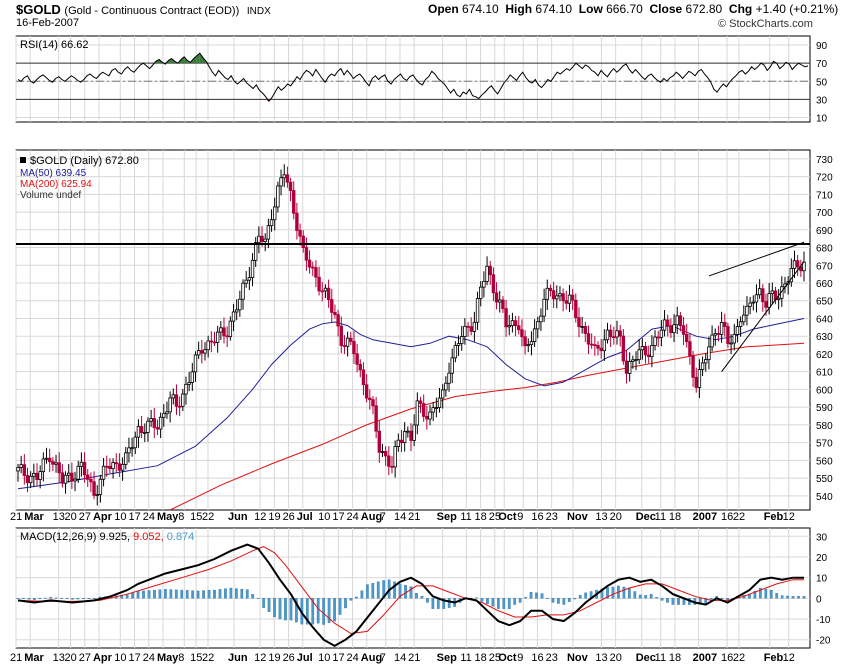  What do you see at coordinates (774, 658) in the screenshot?
I see `x-axis-label: Feb` at bounding box center [774, 658].